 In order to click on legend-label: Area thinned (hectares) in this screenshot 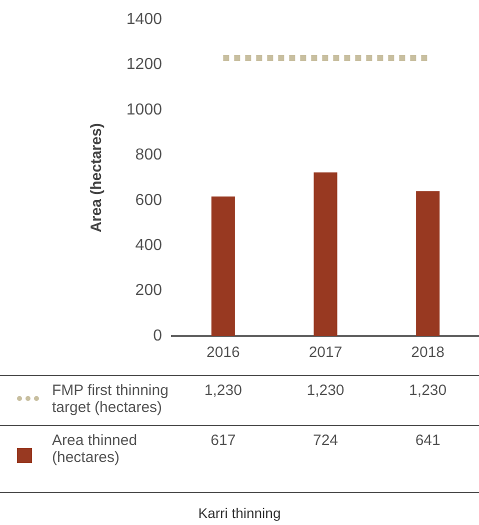, I will do `click(95, 449)`.